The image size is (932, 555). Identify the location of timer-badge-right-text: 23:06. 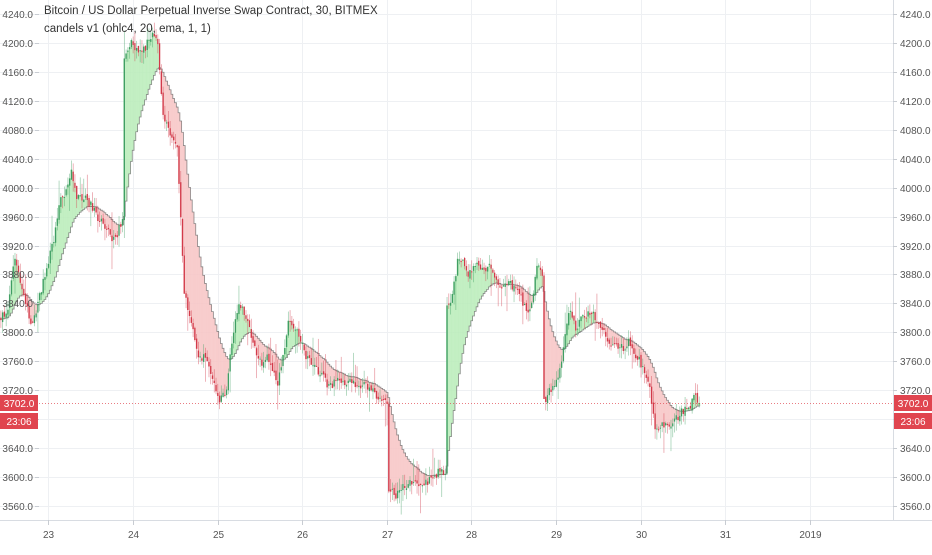
(912, 422).